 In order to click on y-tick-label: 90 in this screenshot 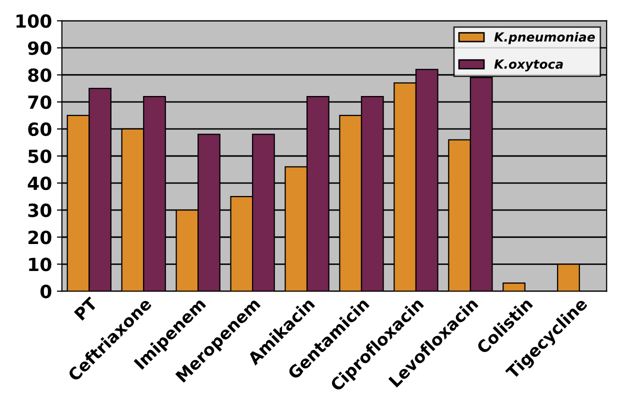, I will do `click(40, 48)`.